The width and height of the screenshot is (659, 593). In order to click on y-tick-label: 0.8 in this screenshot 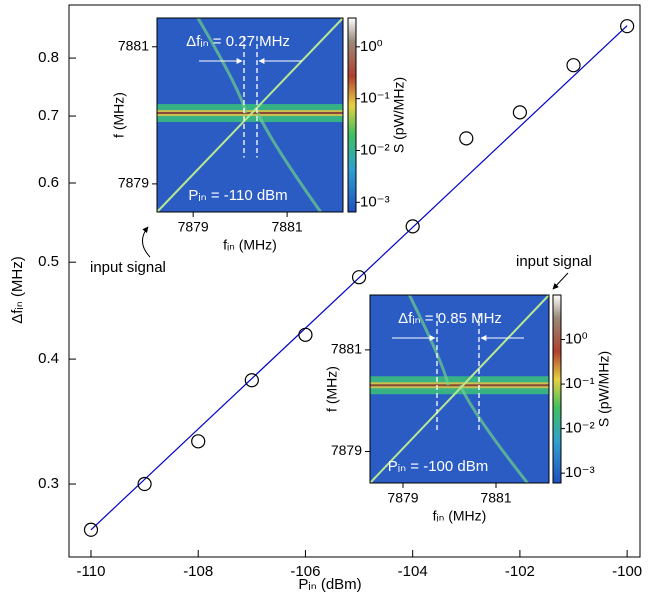, I will do `click(48, 57)`.